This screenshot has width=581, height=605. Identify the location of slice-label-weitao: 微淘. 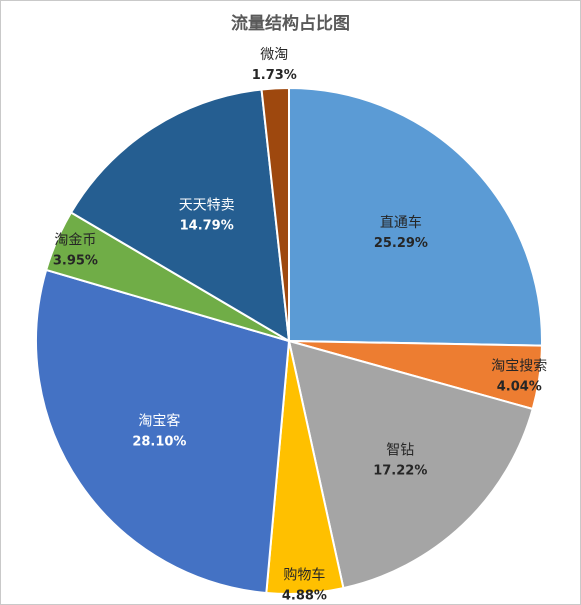
(274, 55).